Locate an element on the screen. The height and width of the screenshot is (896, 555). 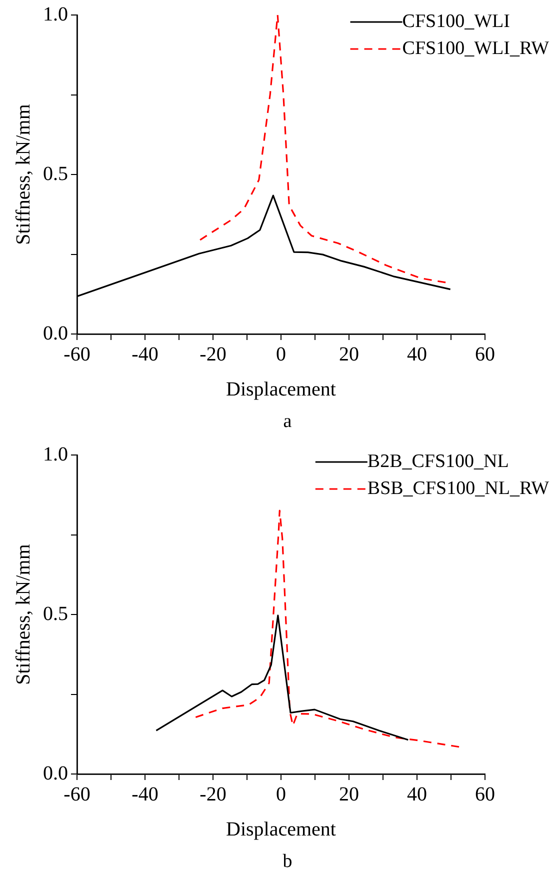
text: b is located at coordinates (288, 862).